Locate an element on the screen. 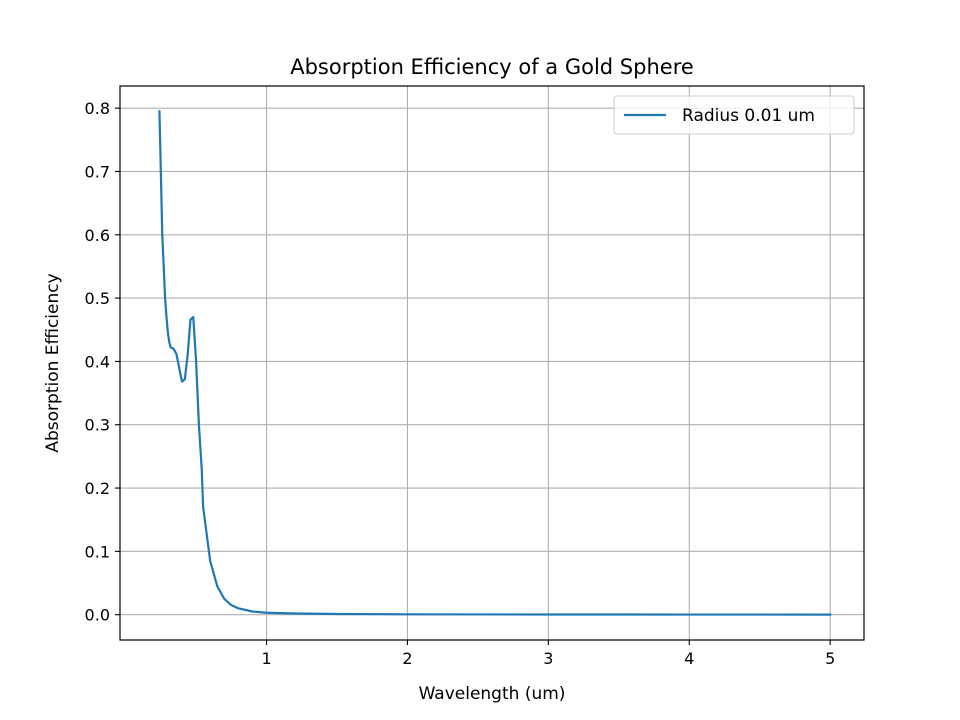  x-tick-label: 3 is located at coordinates (548, 658).